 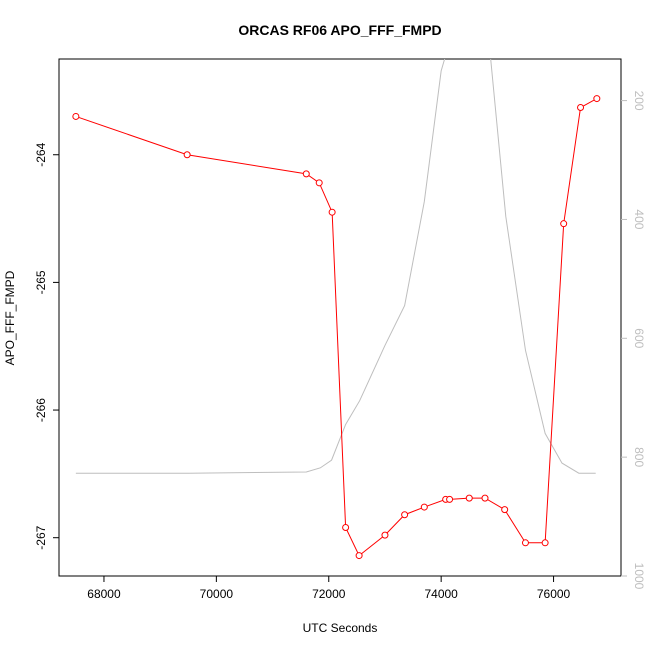 What do you see at coordinates (217, 594) in the screenshot?
I see `x-tick-label: 70000` at bounding box center [217, 594].